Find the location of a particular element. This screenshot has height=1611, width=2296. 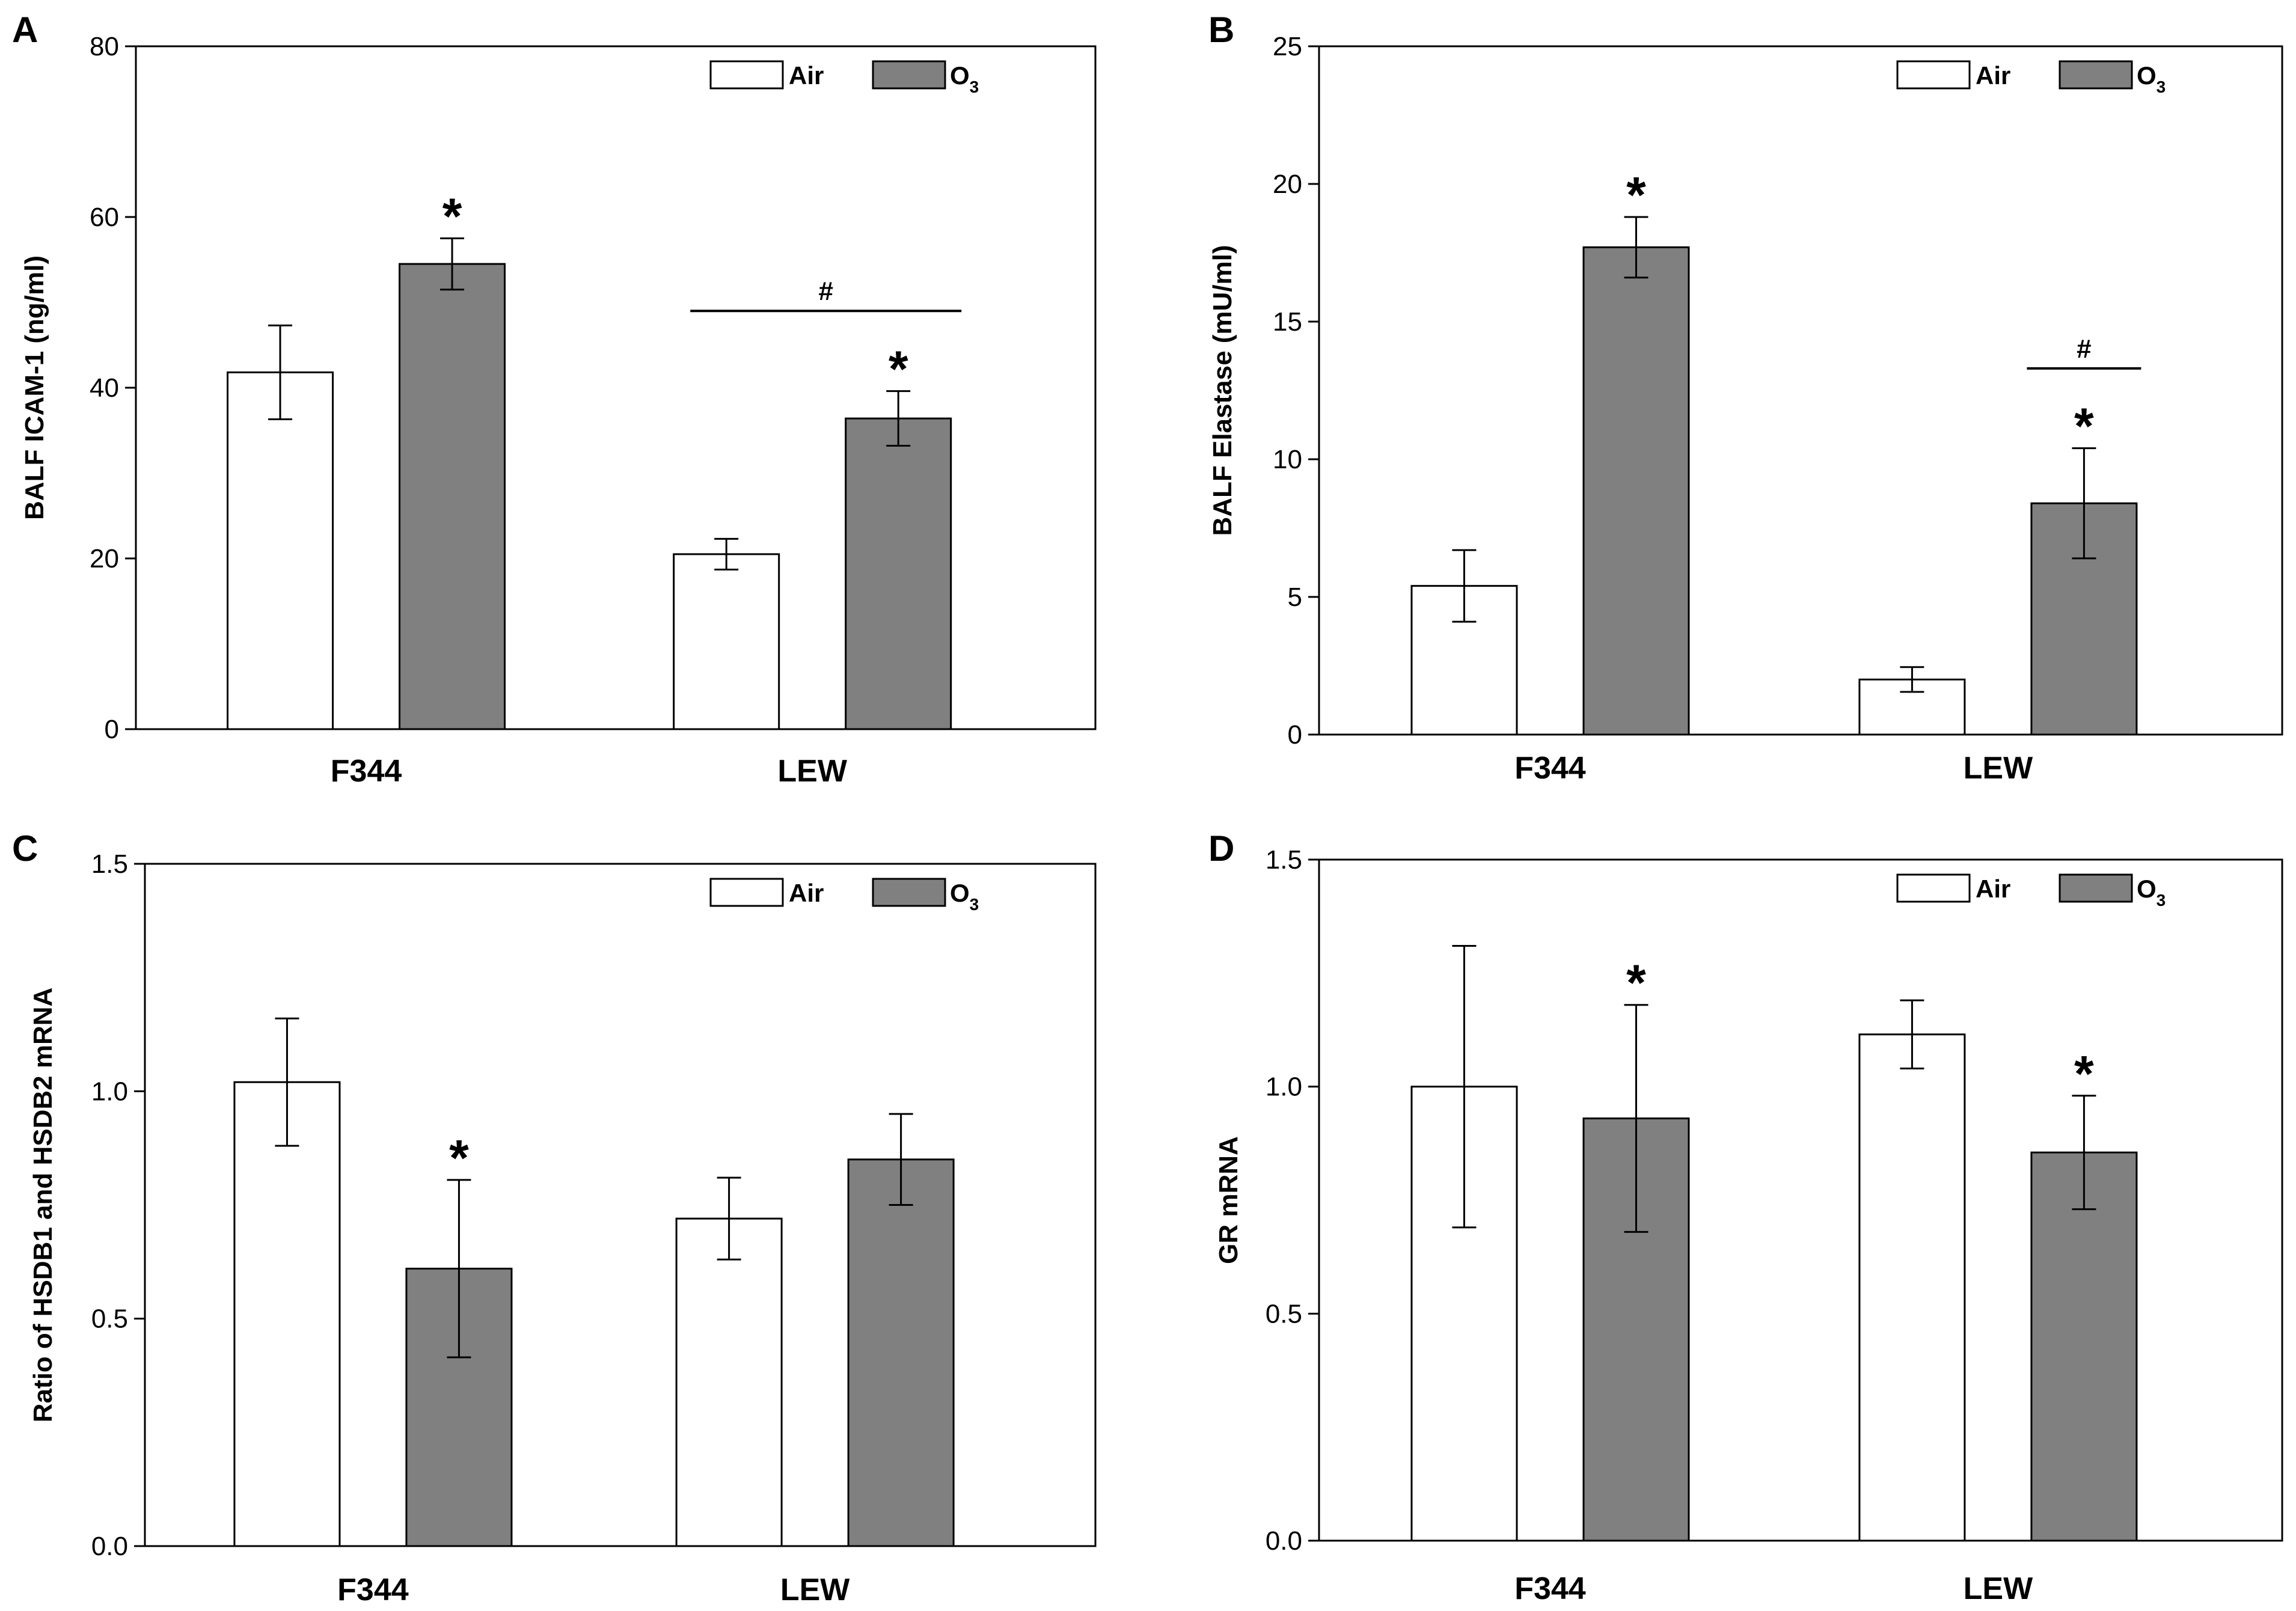

y-tick-label: 80 is located at coordinates (104, 46).